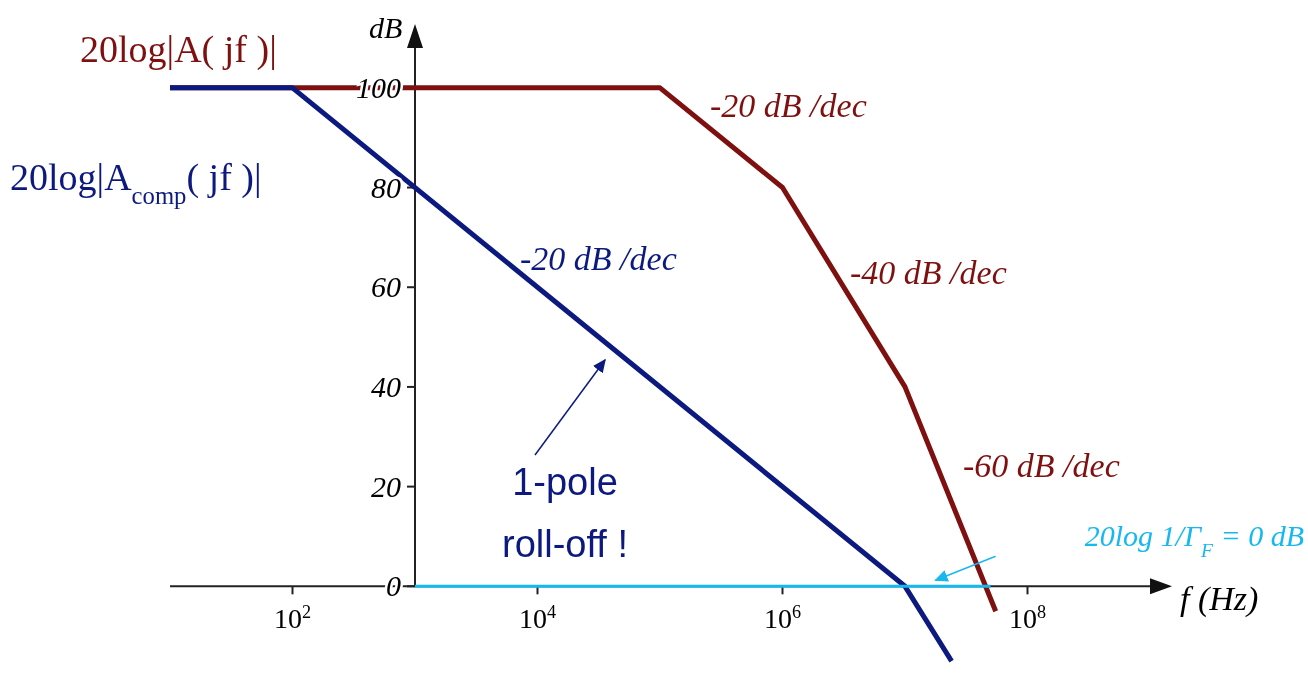  What do you see at coordinates (386, 486) in the screenshot?
I see `y-tick-label: 20` at bounding box center [386, 486].